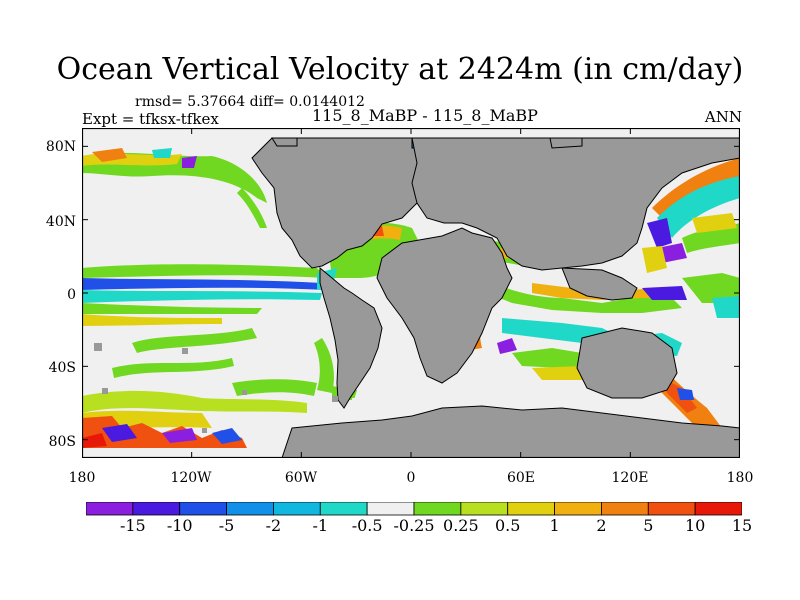 This screenshot has height=600, width=800. I want to click on lat-tick-label: 40S, so click(62, 368).